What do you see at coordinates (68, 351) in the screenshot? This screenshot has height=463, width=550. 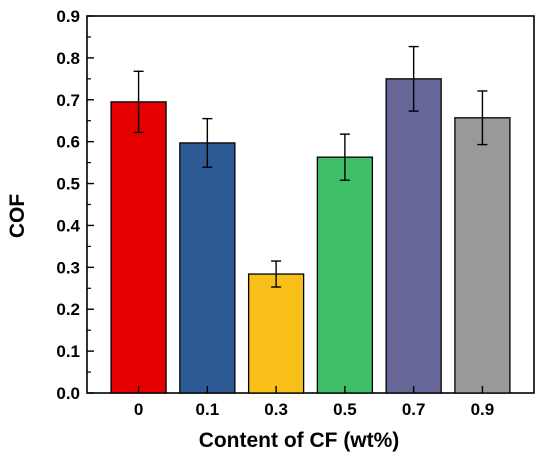 I see `y-tick-label: 0.1` at bounding box center [68, 351].